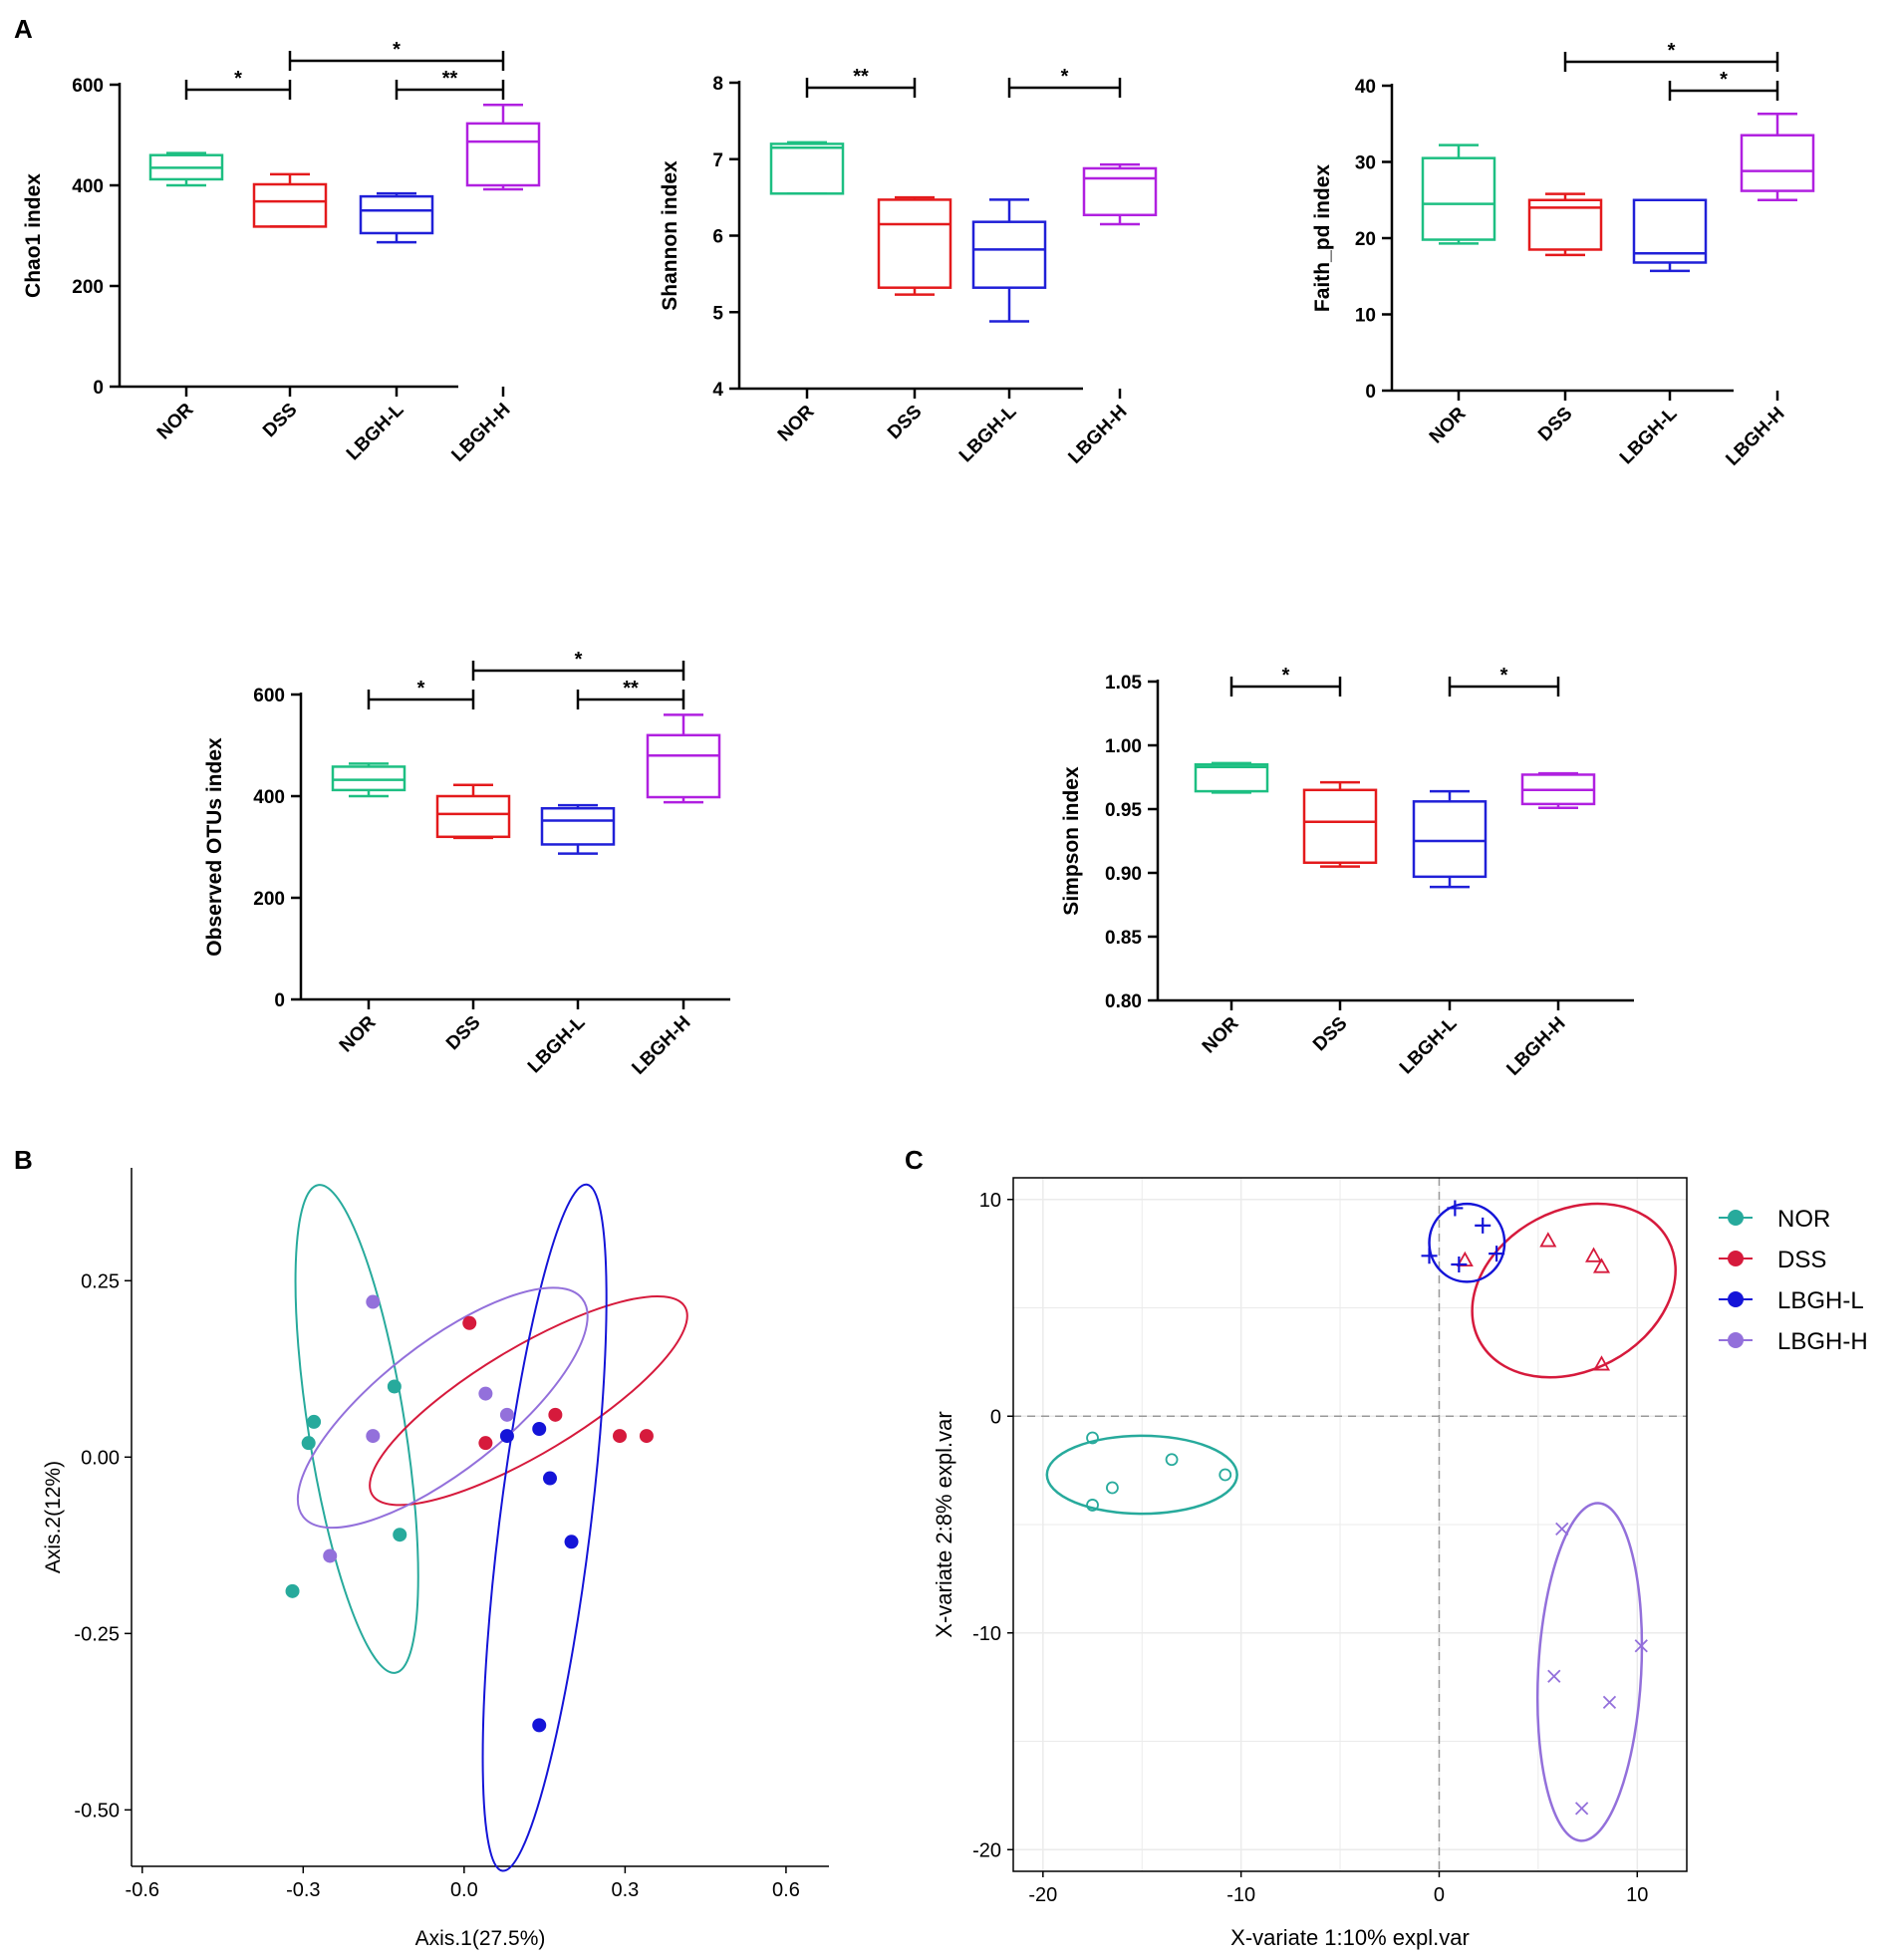 The width and height of the screenshot is (1897, 1960). Describe the element at coordinates (1801, 1260) in the screenshot. I see `legend-label: DSS` at that location.